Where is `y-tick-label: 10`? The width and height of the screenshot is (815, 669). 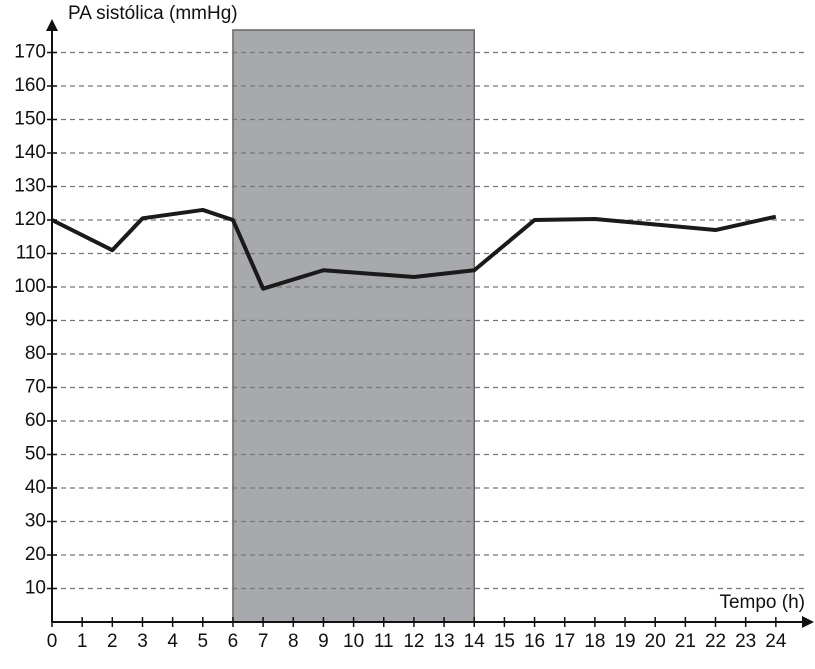 y-tick-label: 10 is located at coordinates (35, 588).